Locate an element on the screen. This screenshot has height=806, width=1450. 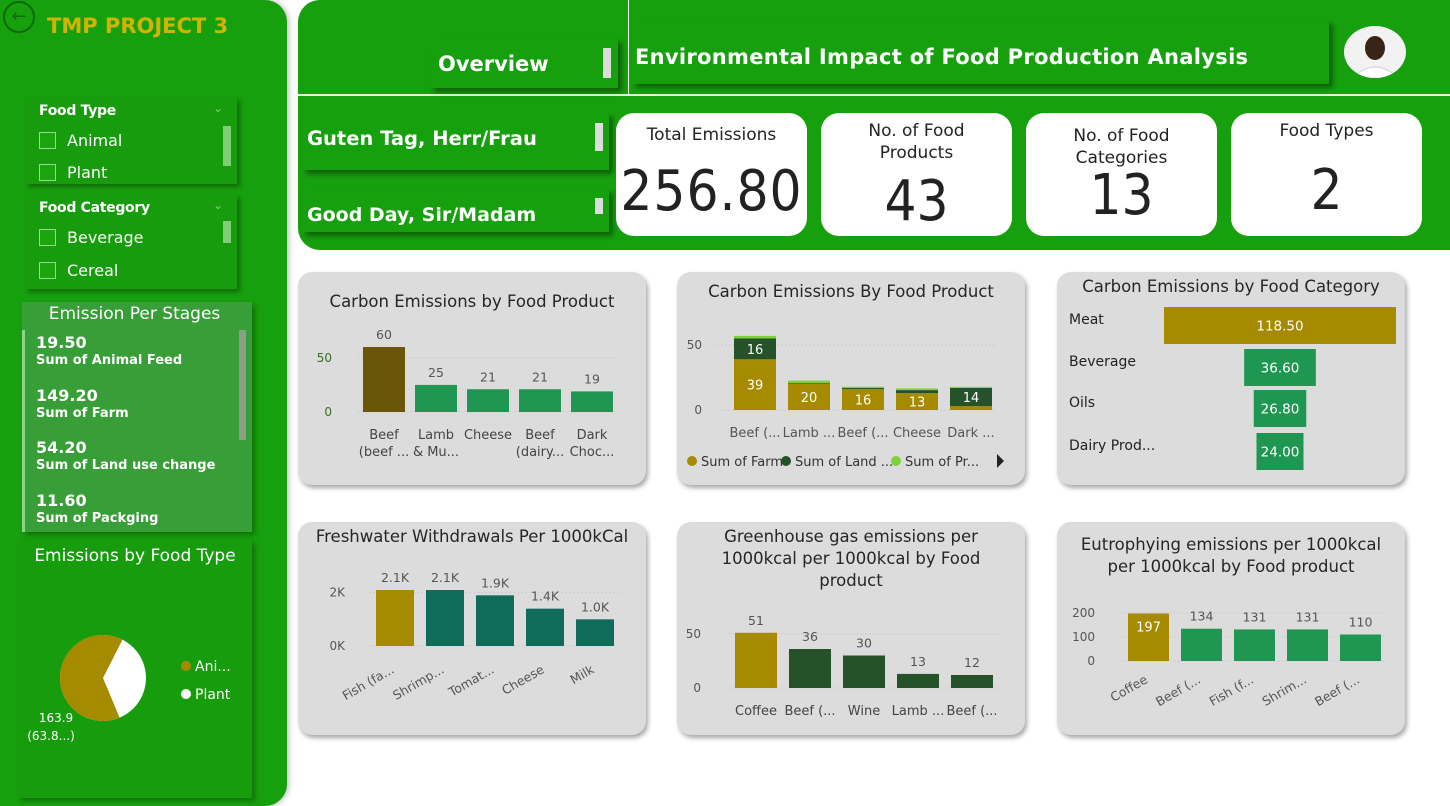
data-label: 118.50 is located at coordinates (1279, 327).